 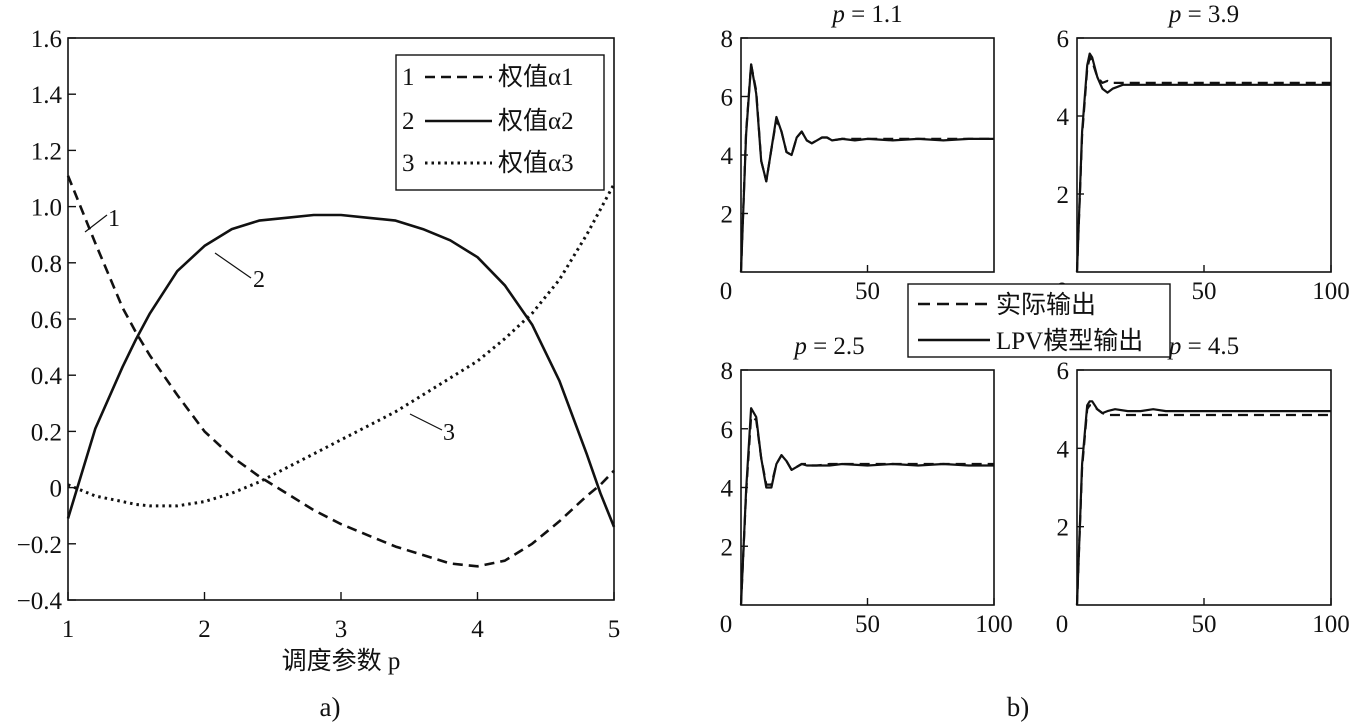 I want to click on subplot-title-3-9: p = 3.9, so click(x=1203, y=14).